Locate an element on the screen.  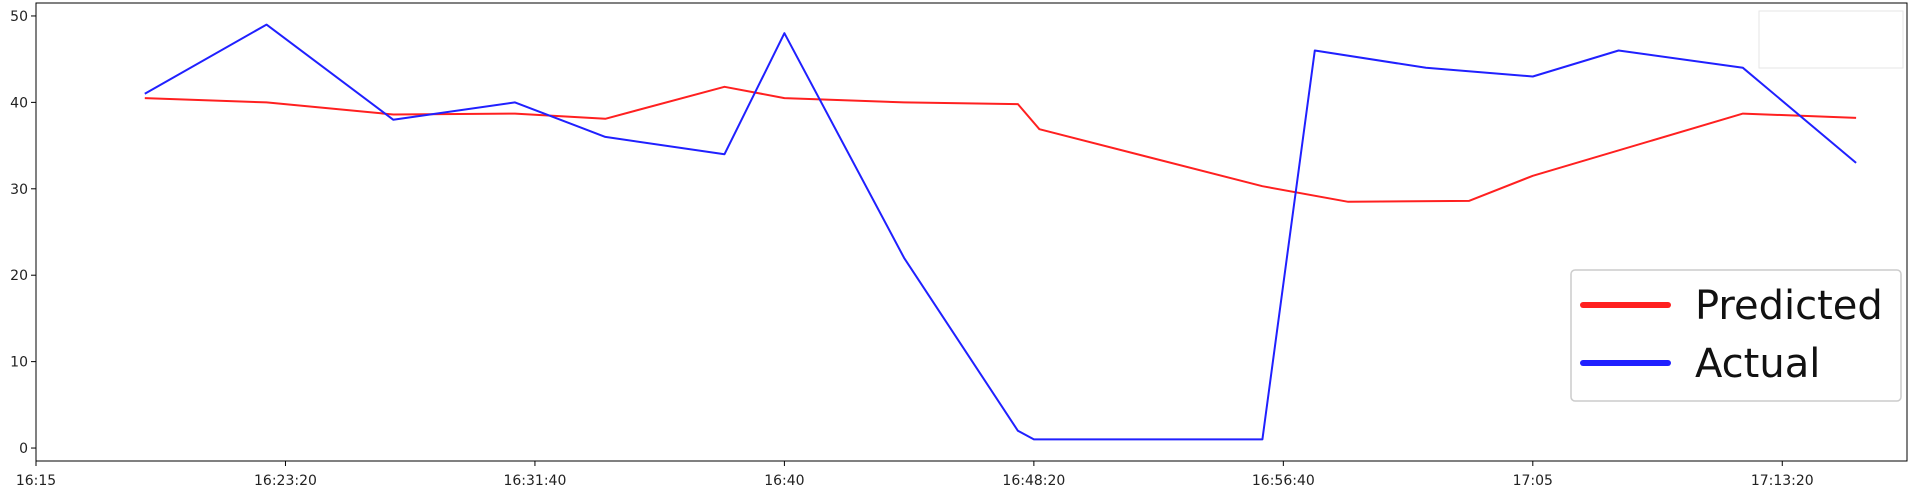
x-tick-label: 16:23:20 is located at coordinates (285, 481).